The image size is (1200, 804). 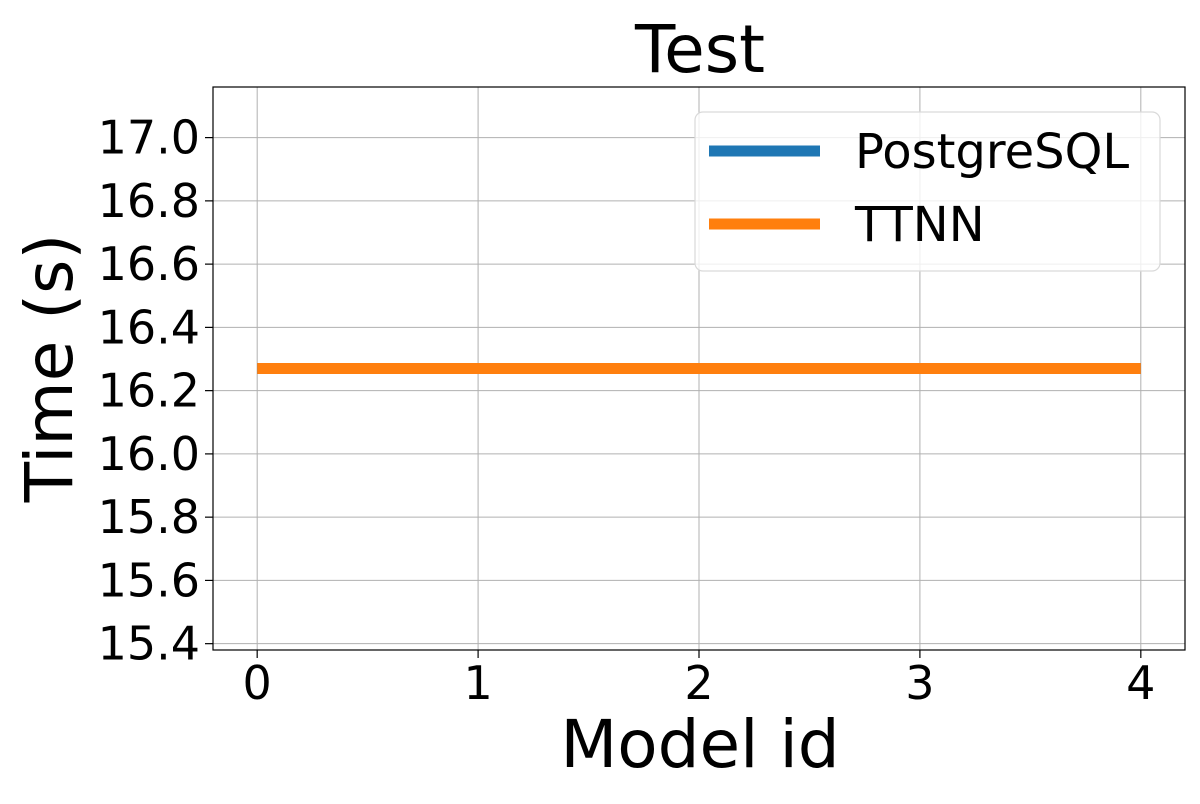 I want to click on y-tick-label: 17.0, so click(x=149, y=138).